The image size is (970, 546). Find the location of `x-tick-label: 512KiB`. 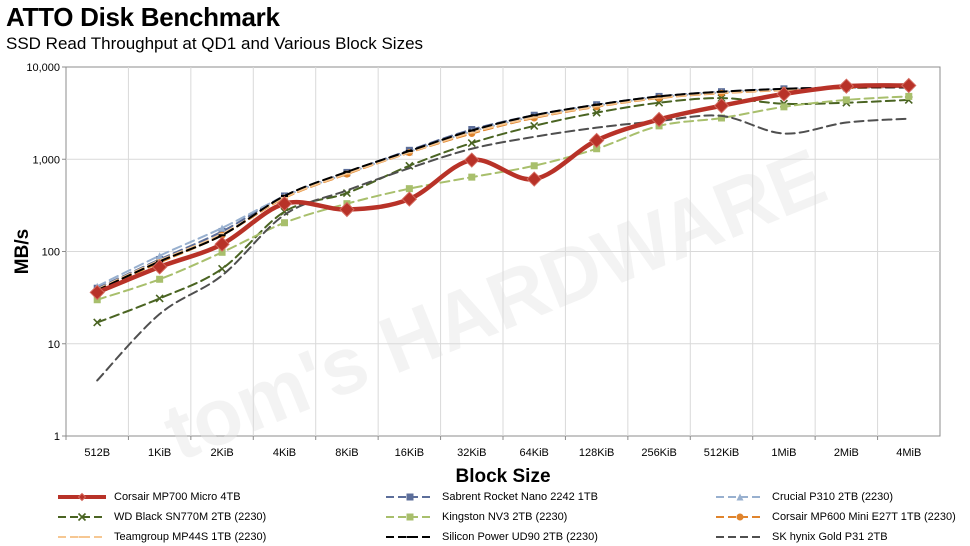

x-tick-label: 512KiB is located at coordinates (721, 453).